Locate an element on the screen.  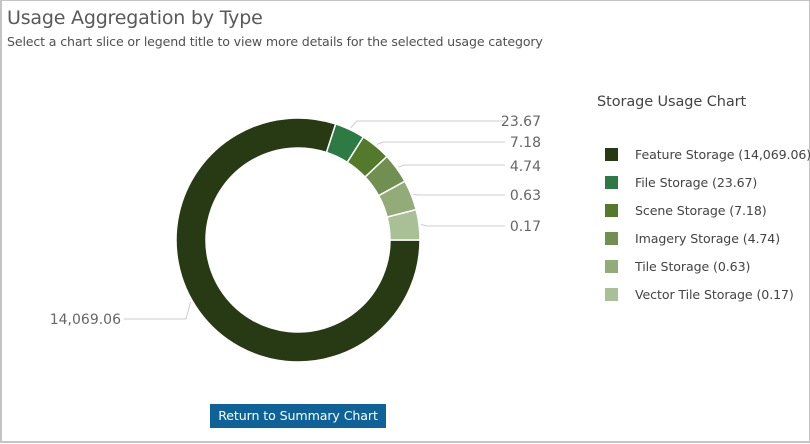
legend-title: Storage Usage Chart is located at coordinates (672, 102).